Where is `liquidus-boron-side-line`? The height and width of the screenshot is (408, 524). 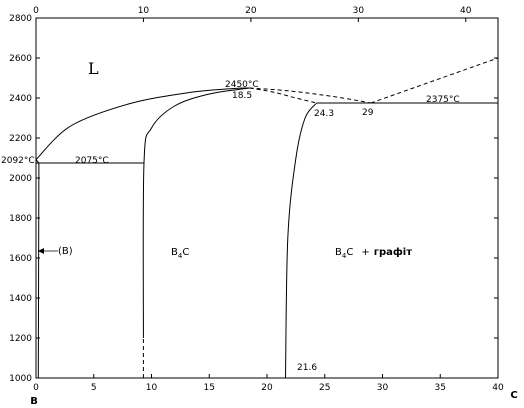 liquidus-boron-side-line is located at coordinates (142, 123).